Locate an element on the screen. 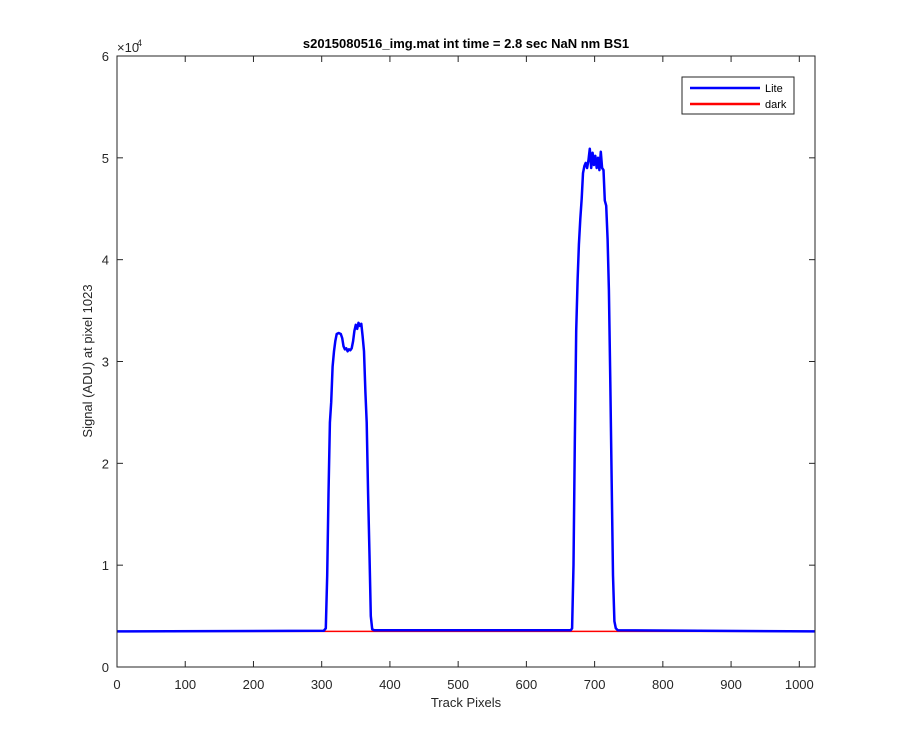 The width and height of the screenshot is (900, 755). legend: Lite dark is located at coordinates (738, 95).